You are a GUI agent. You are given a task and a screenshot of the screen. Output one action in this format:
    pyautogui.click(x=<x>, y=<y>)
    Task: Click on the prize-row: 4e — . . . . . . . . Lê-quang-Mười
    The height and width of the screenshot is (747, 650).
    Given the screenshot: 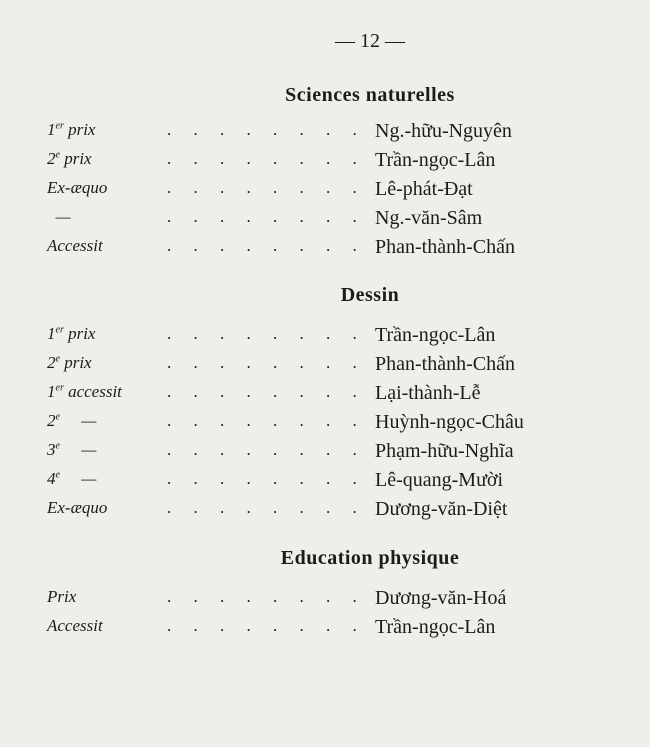 What is the action you would take?
    pyautogui.click(x=337, y=483)
    